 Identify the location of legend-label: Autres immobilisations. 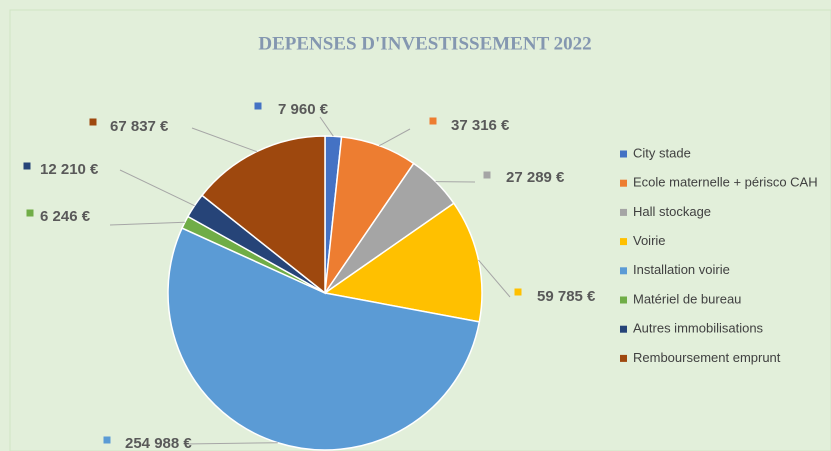
(698, 328).